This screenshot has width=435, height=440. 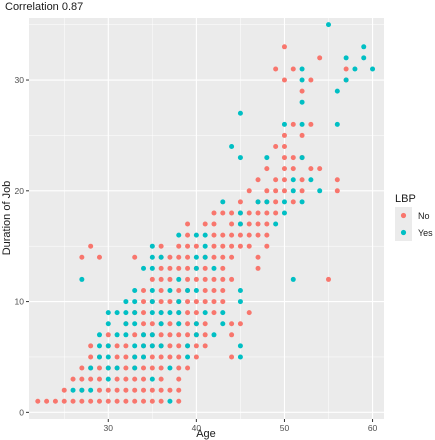 I want to click on y-axis: 0 10 20 30, so click(x=22, y=246).